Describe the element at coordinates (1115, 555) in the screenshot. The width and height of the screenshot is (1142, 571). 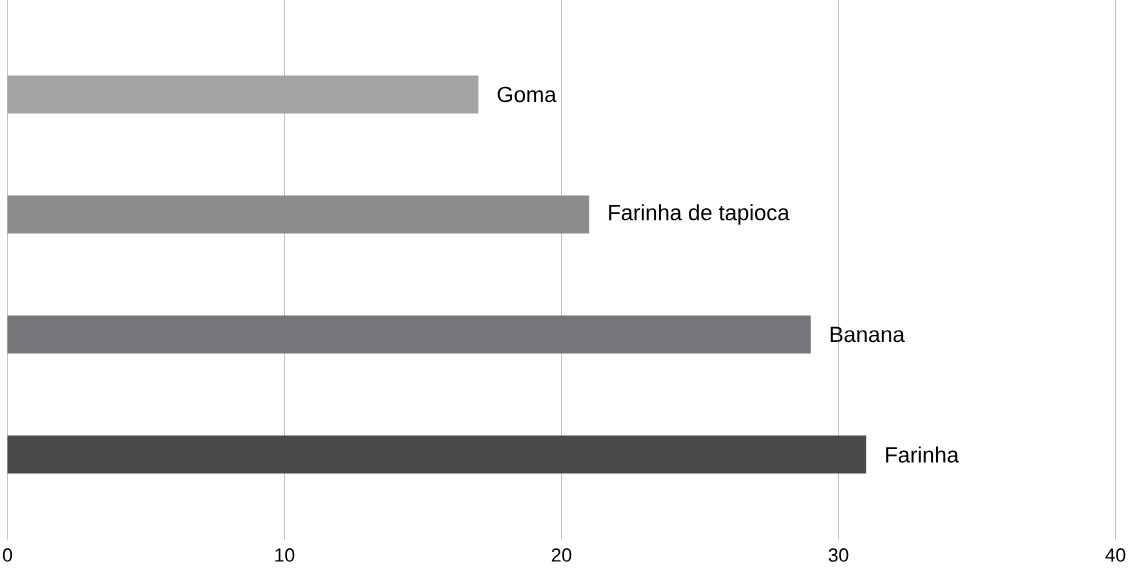
I see `x-tick-label: 40` at that location.